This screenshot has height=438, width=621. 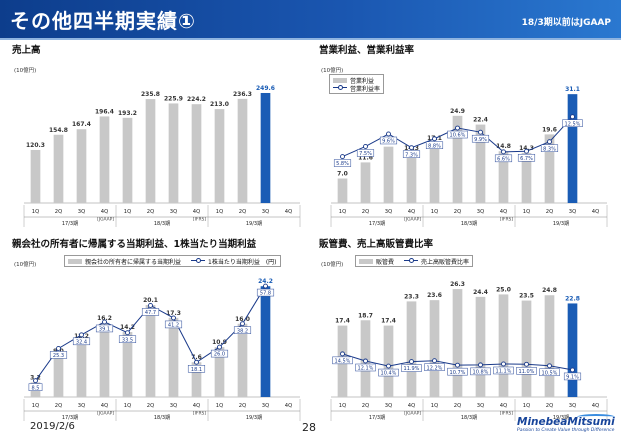 I want to click on point-value-label: 8.5, so click(x=36, y=388).